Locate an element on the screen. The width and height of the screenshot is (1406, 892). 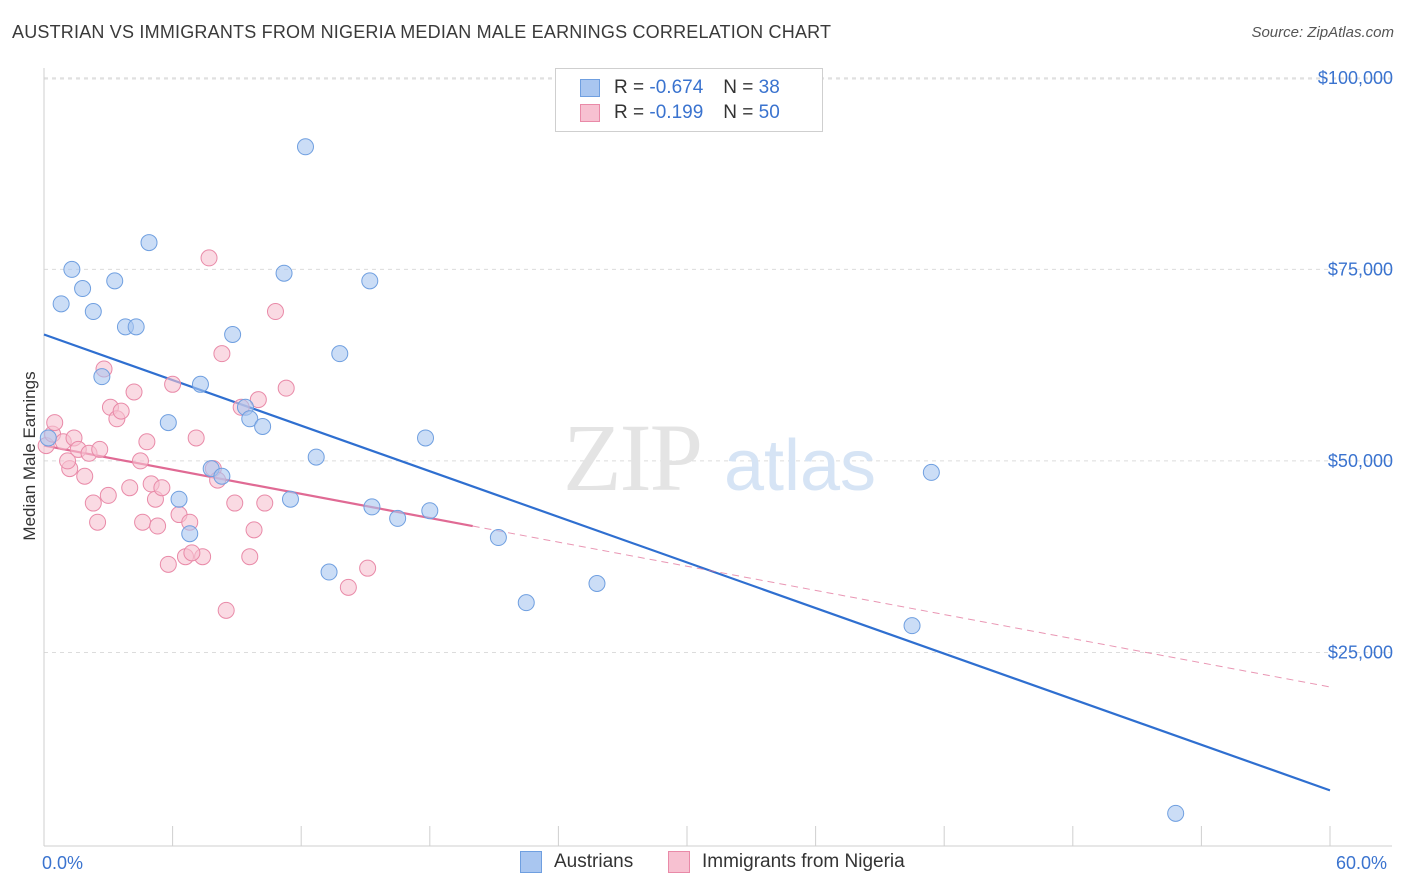
y-tick-label: $25,000 is located at coordinates (1360, 652).